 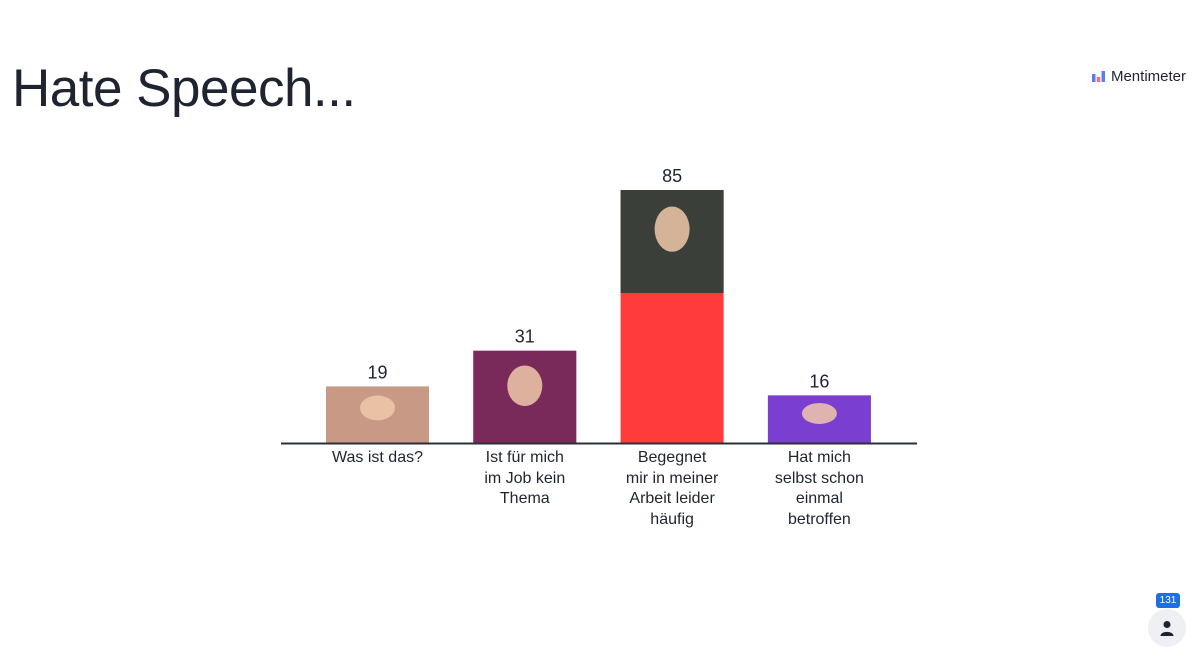 I want to click on participant-counter: 131, so click(x=1168, y=620).